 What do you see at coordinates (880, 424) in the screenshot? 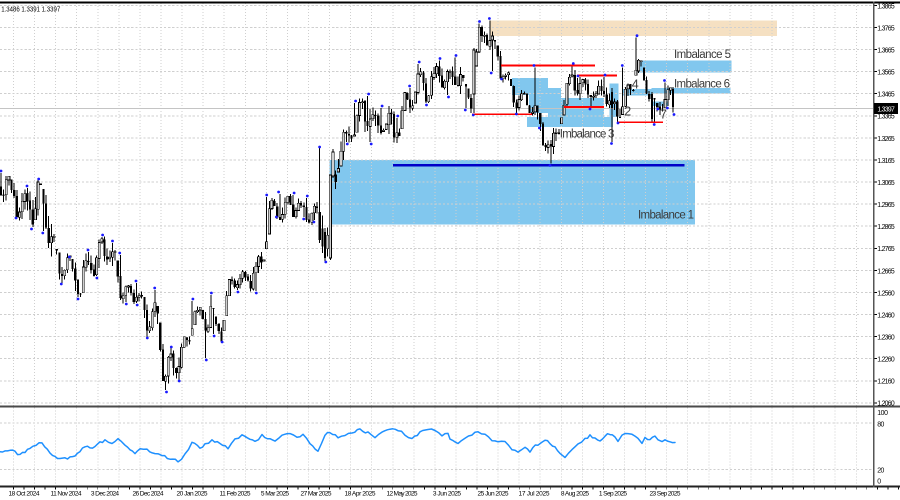
I see `svg-text: 80` at bounding box center [880, 424].